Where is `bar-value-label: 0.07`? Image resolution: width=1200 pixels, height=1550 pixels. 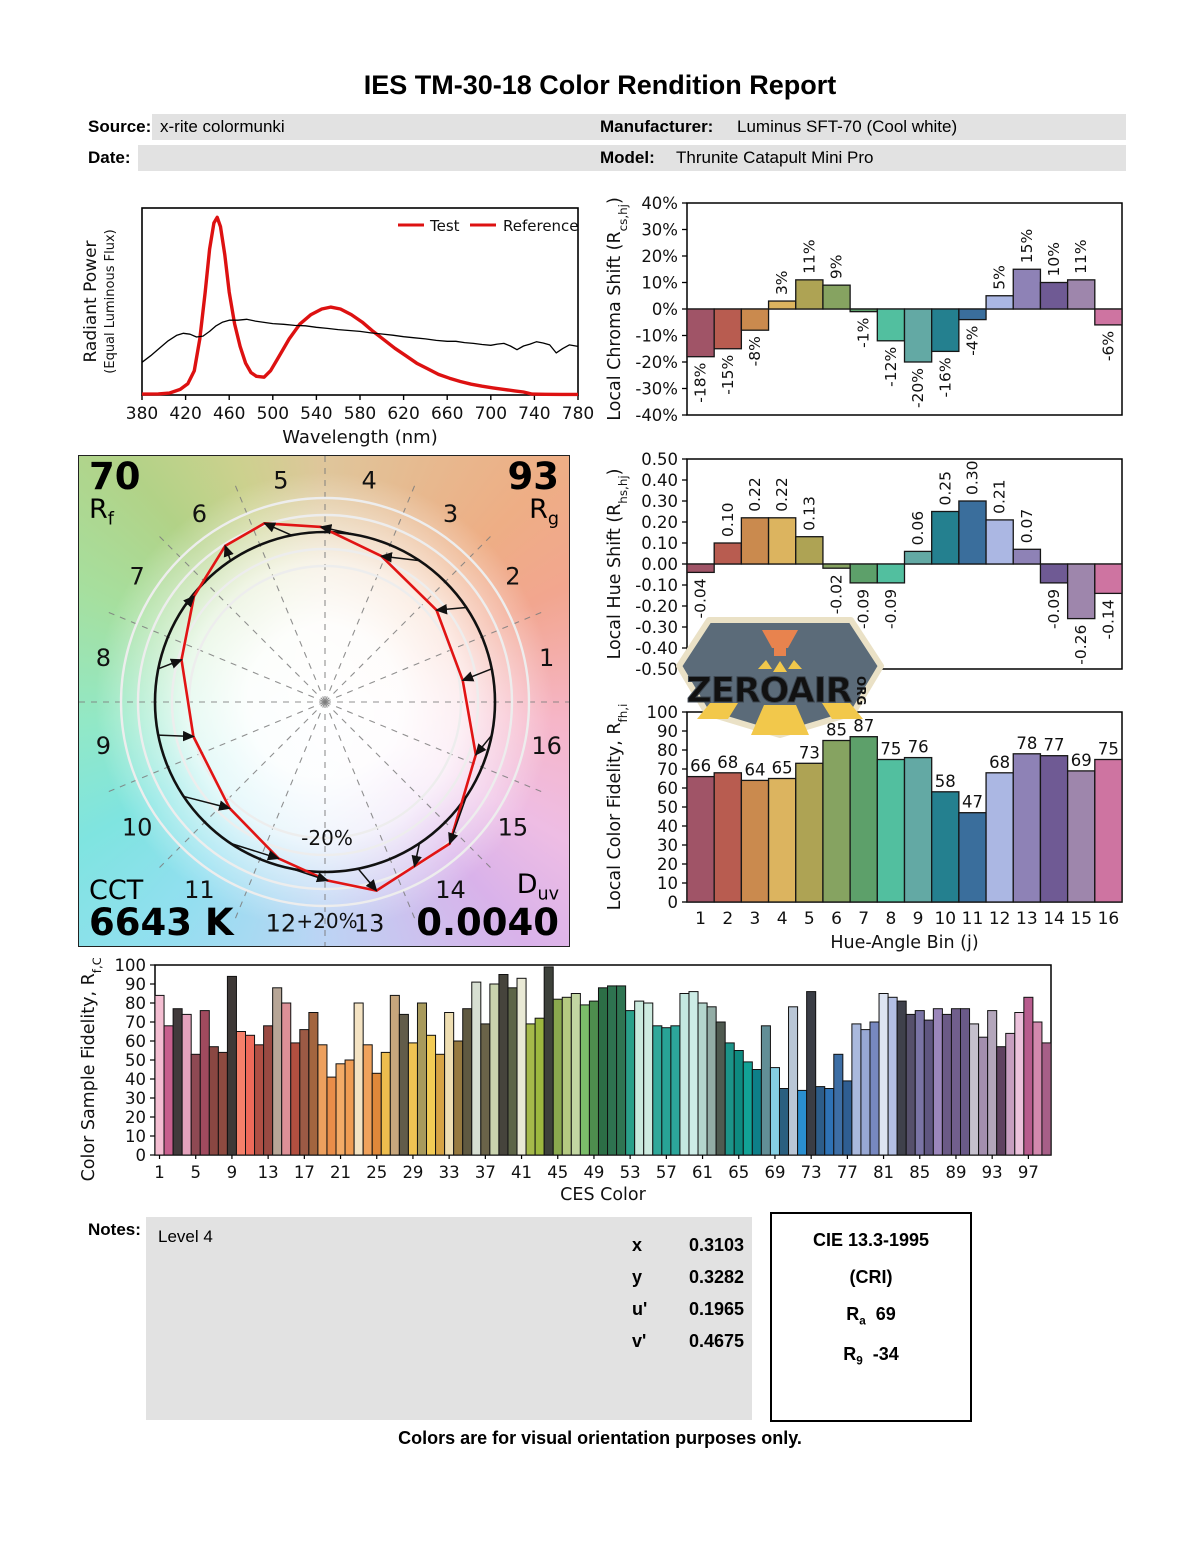
bar-value-label: 0.07 is located at coordinates (1027, 526).